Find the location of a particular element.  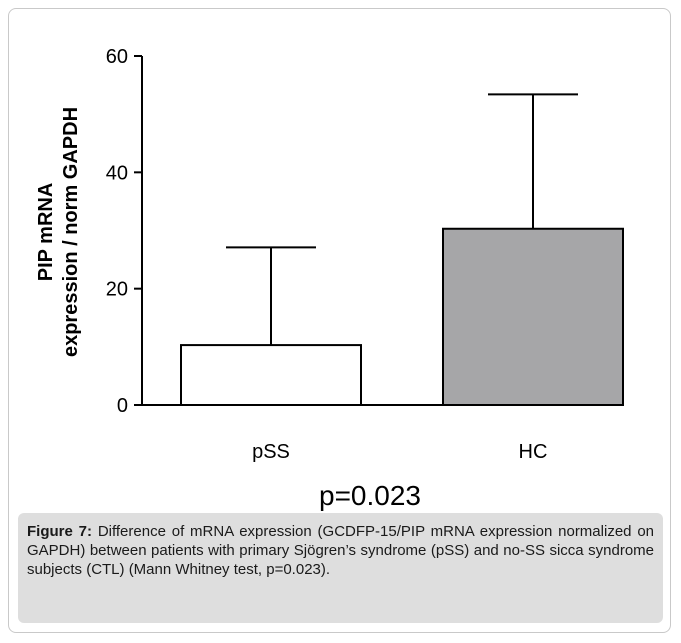

y-axis-label: PIP mRNA expression / norm GAPDH is located at coordinates (58, 232).